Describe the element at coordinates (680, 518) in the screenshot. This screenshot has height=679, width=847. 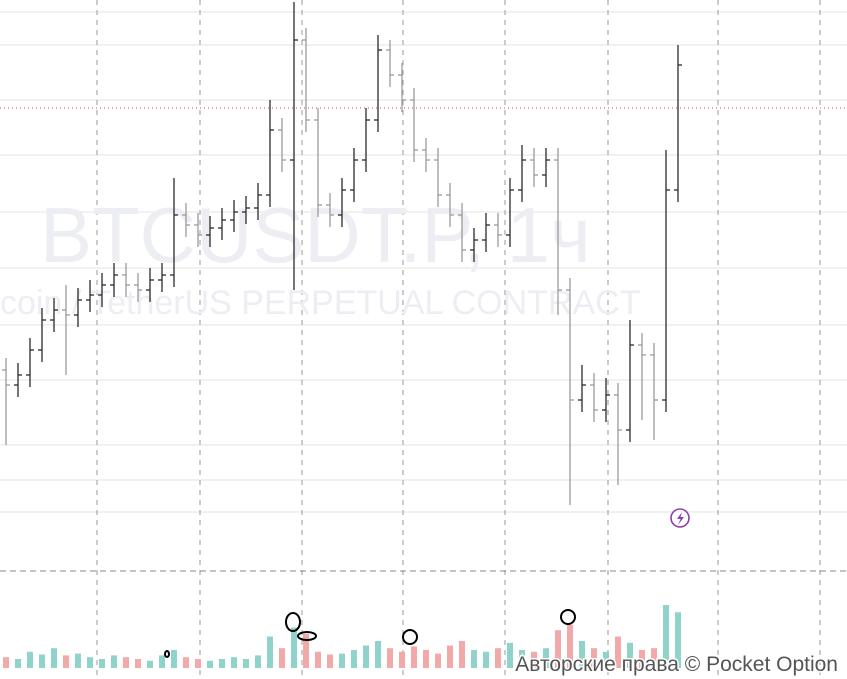
I see `alert-icon` at that location.